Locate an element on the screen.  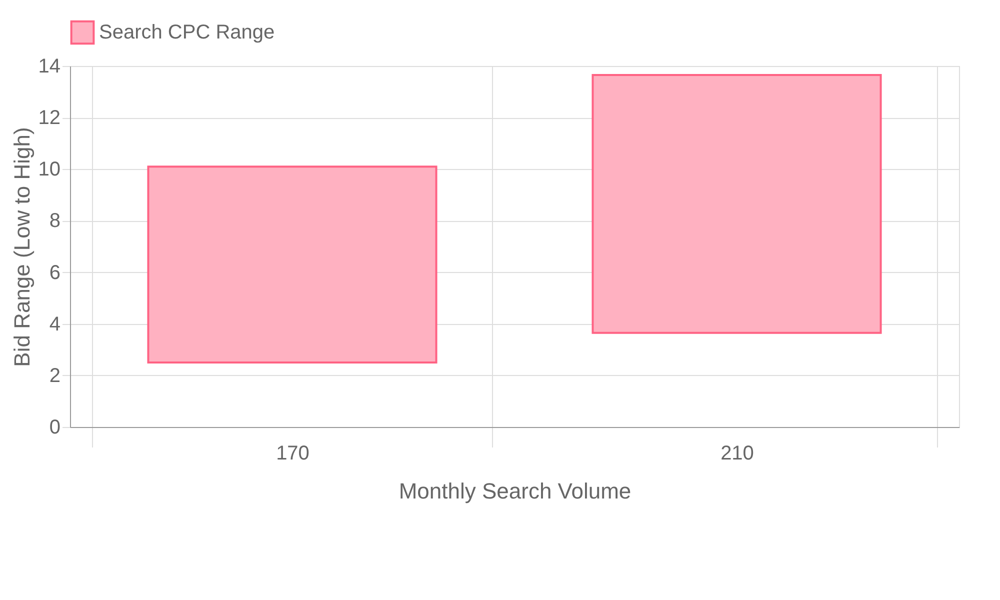
legend-label: Search CPC Range is located at coordinates (187, 33).